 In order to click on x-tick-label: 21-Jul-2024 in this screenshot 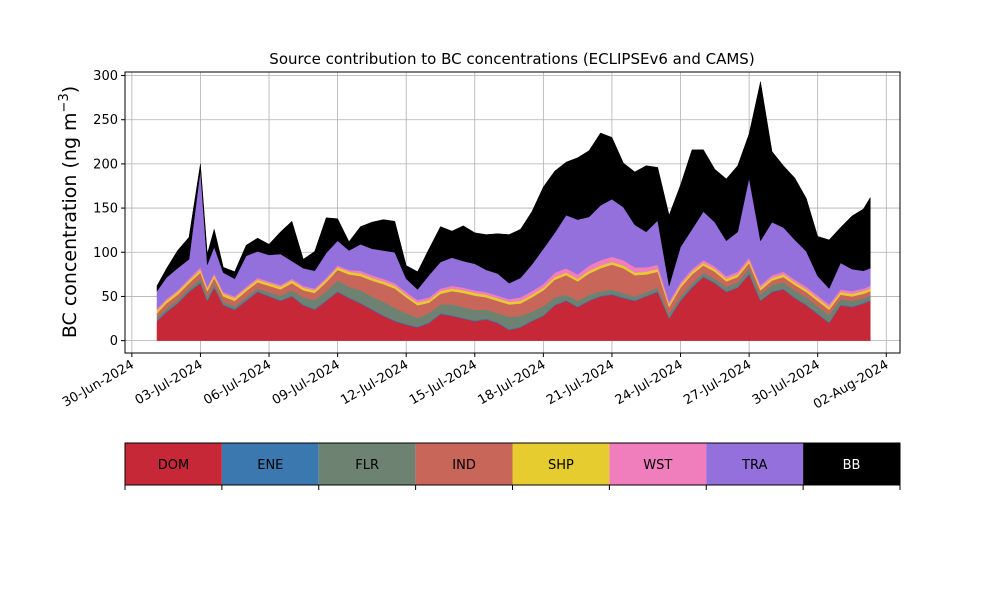, I will do `click(580, 382)`.